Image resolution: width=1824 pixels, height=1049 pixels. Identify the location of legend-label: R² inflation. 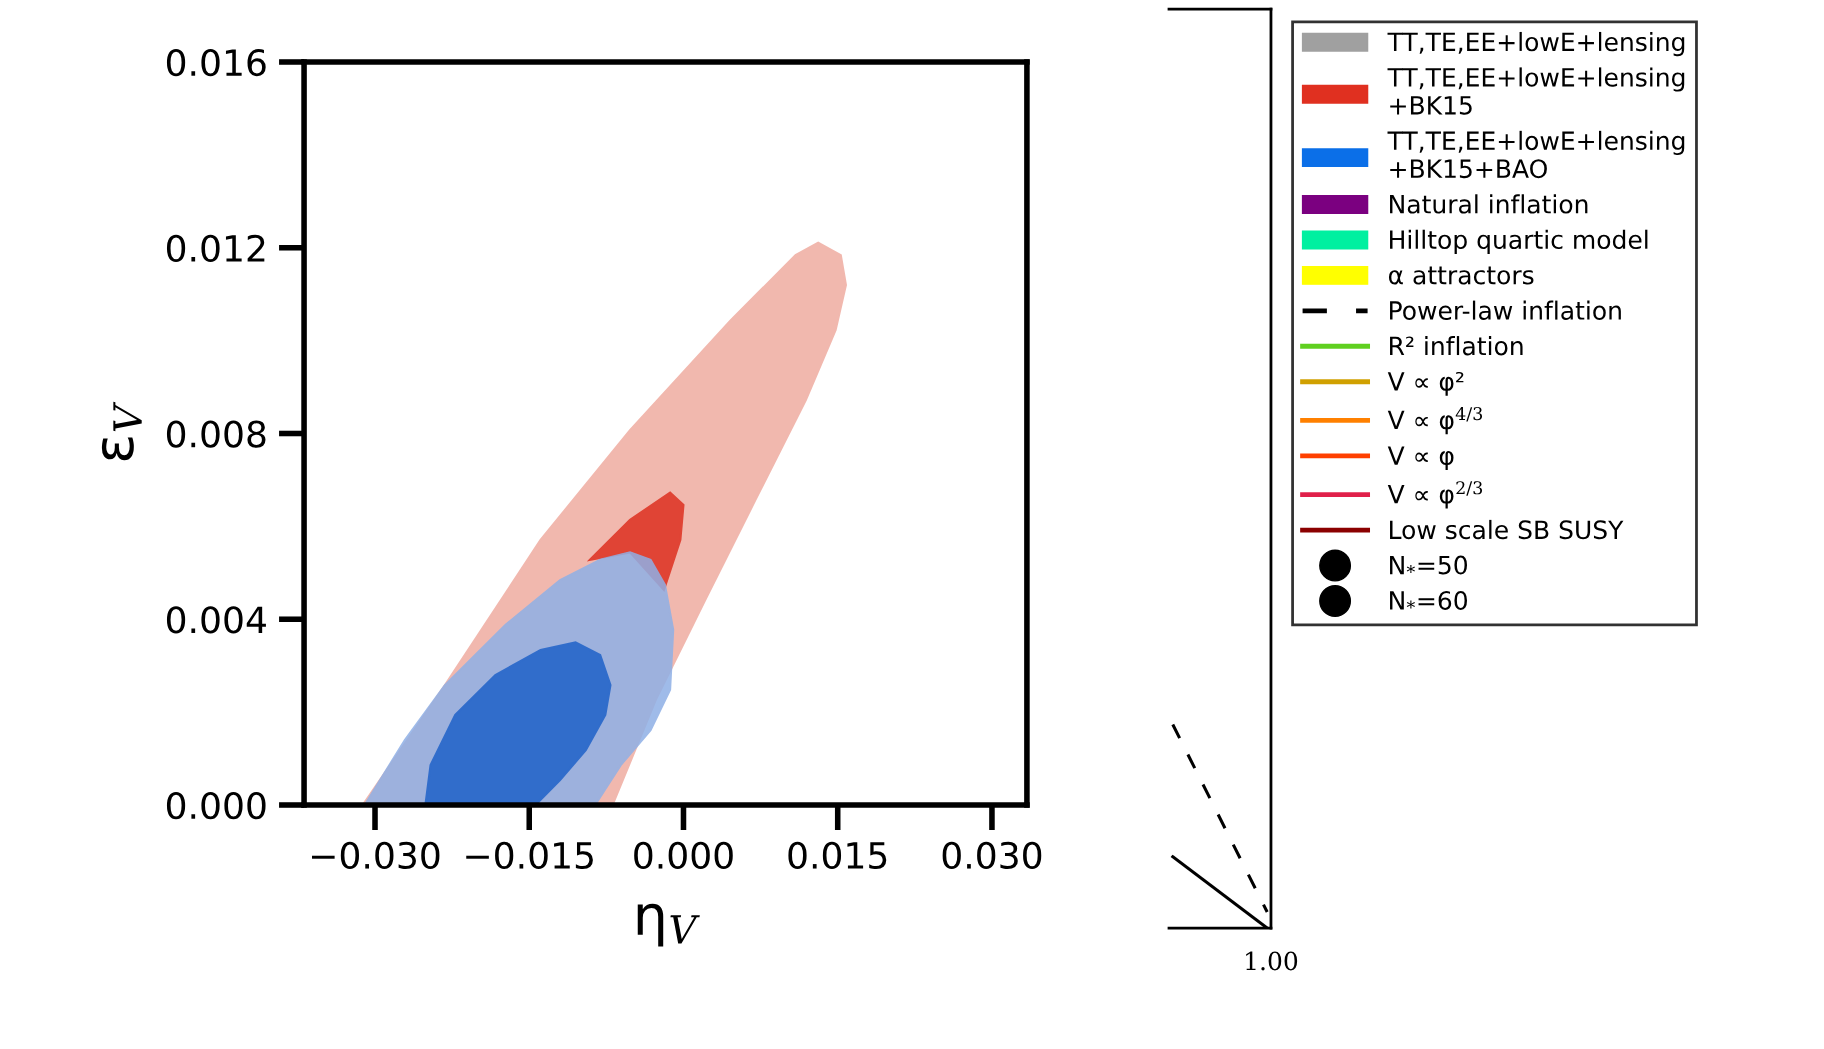
(1456, 346).